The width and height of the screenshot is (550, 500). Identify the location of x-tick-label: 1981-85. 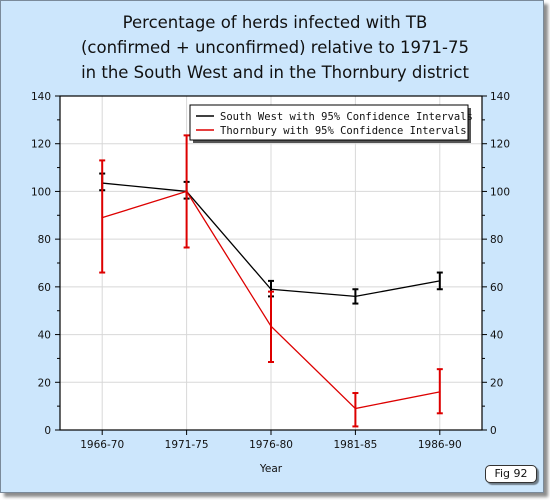
(355, 445).